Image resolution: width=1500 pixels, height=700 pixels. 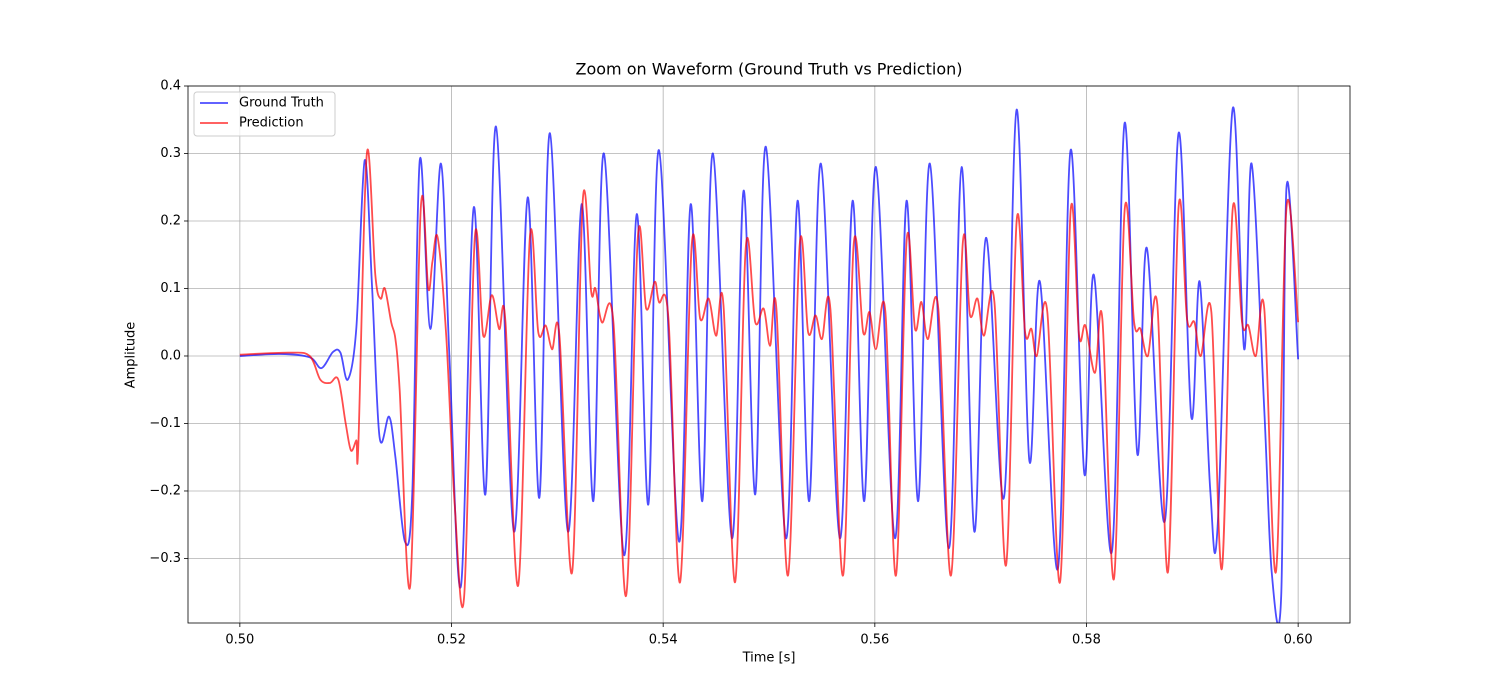 What do you see at coordinates (271, 123) in the screenshot?
I see `legend-label: Prediction` at bounding box center [271, 123].